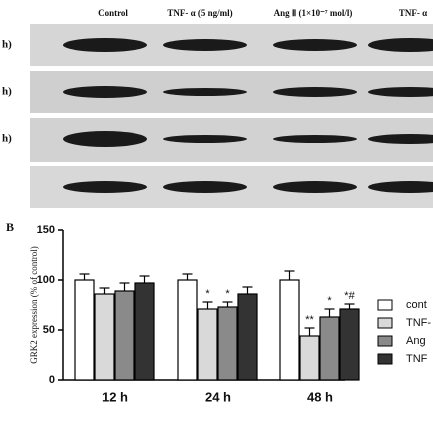 The height and width of the screenshot is (433, 433). Describe the element at coordinates (349, 296) in the screenshot. I see `significance-mark: *#` at that location.